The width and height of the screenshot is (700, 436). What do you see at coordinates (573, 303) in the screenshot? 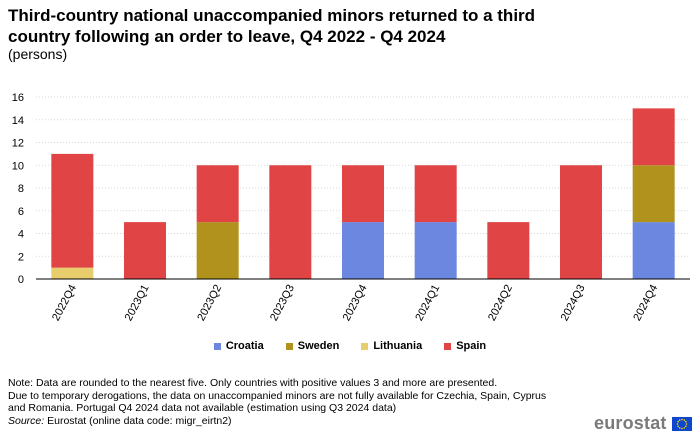
I see `x-tick-label: 2024Q3` at bounding box center [573, 303].